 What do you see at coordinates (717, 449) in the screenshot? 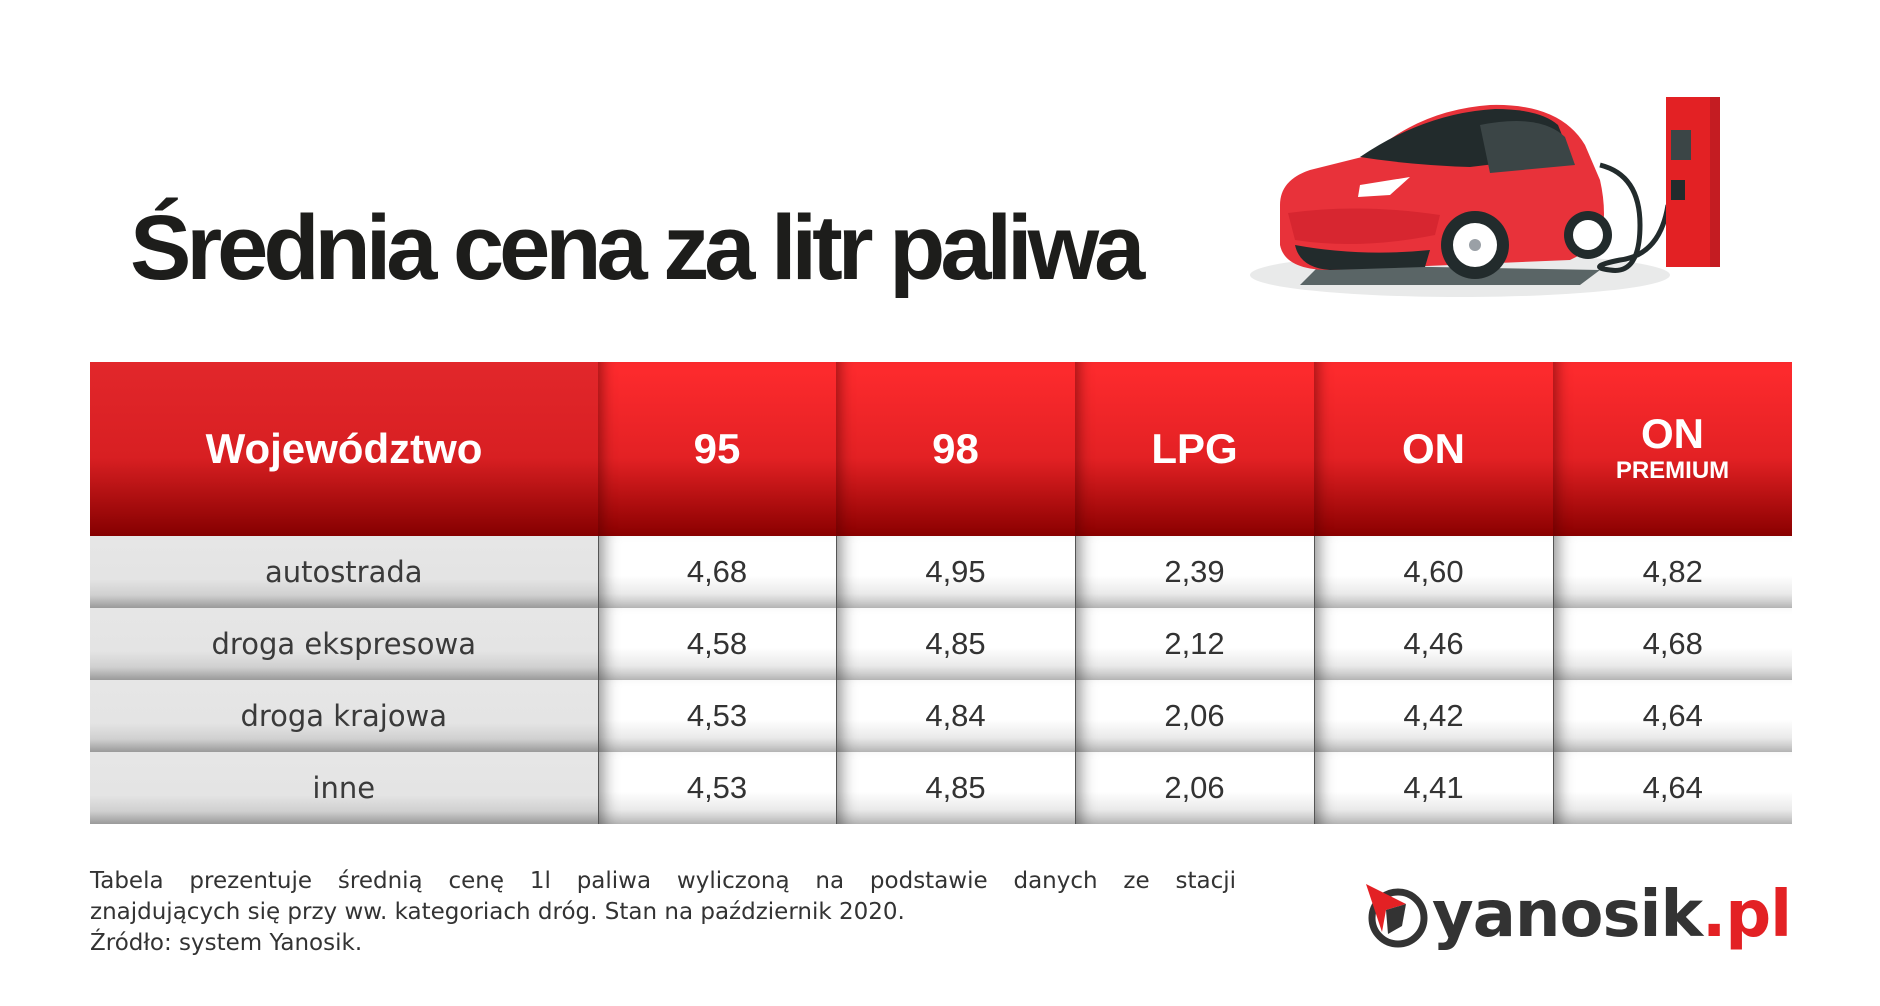
I see `column-header-95: 95` at bounding box center [717, 449].